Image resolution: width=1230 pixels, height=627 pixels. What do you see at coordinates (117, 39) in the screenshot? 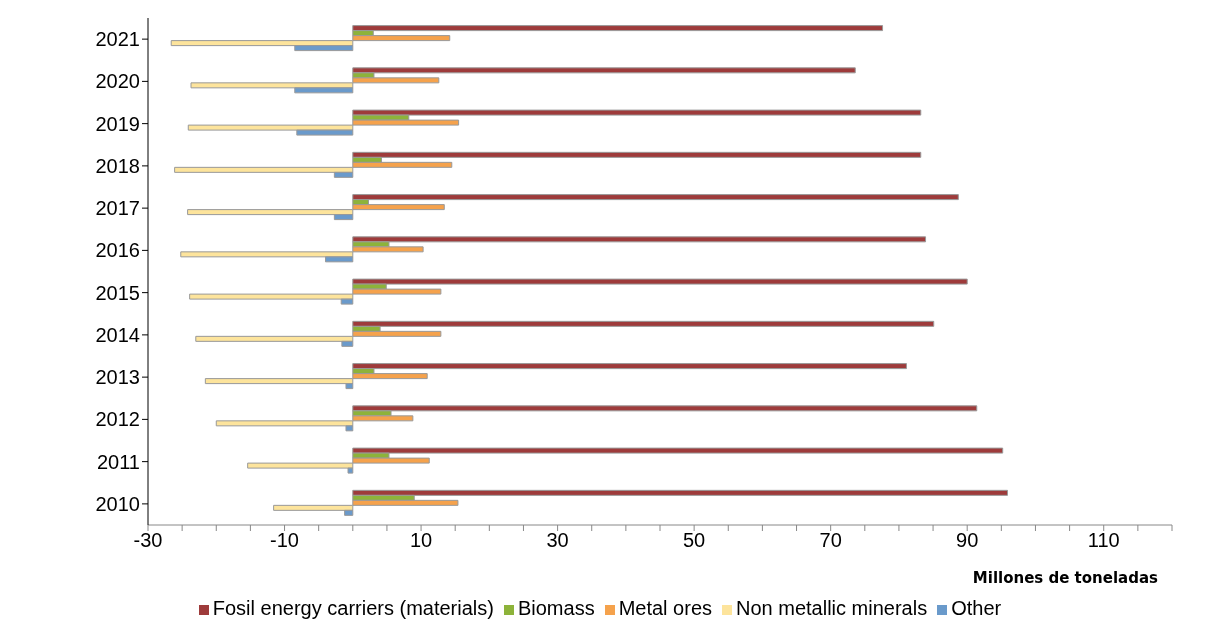
I see `y-tick-label: 2021` at bounding box center [117, 39].